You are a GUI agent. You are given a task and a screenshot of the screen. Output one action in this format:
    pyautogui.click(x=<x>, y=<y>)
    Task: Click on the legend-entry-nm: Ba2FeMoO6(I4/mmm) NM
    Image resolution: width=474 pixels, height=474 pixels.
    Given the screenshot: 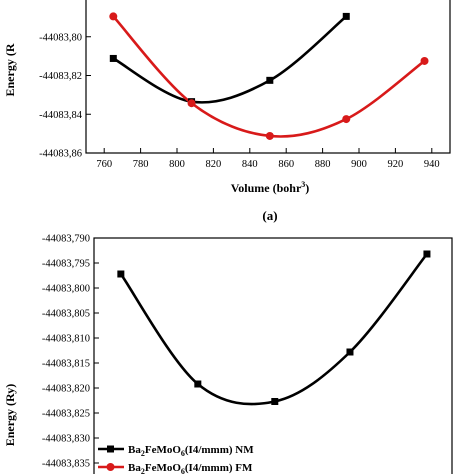 What is the action you would take?
    pyautogui.click(x=176, y=451)
    